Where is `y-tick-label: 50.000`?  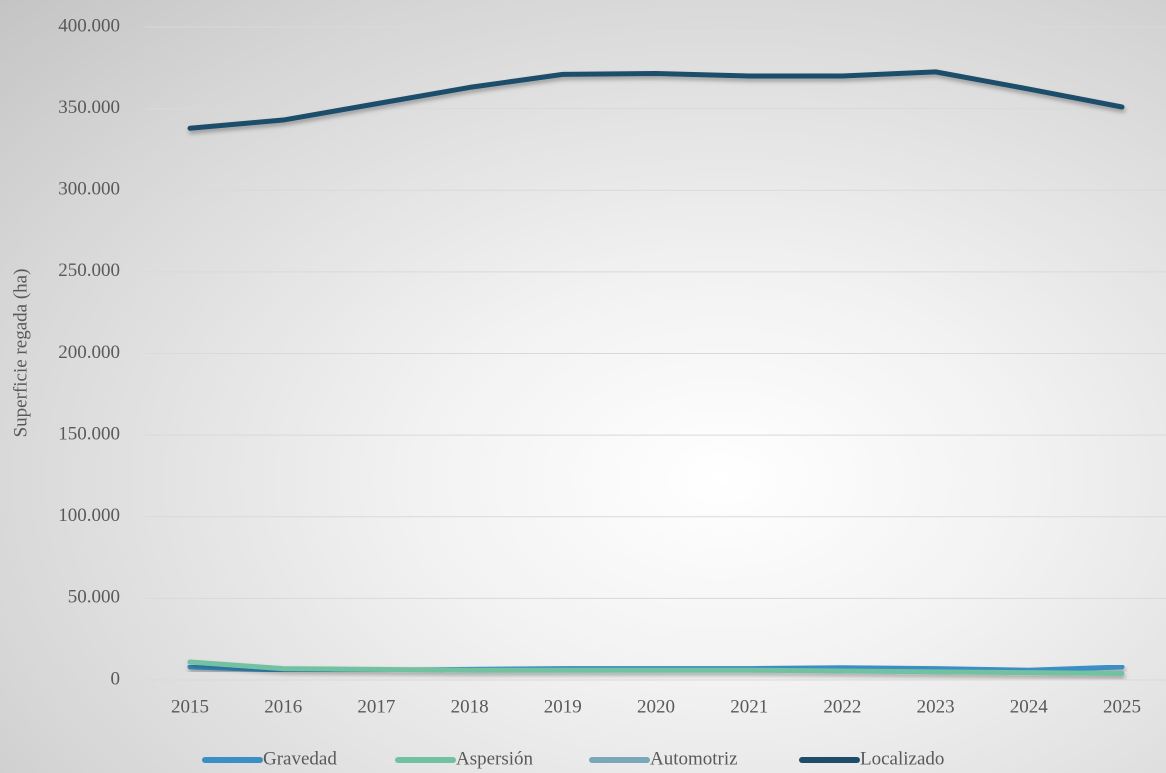 y-tick-label: 50.000 is located at coordinates (94, 597).